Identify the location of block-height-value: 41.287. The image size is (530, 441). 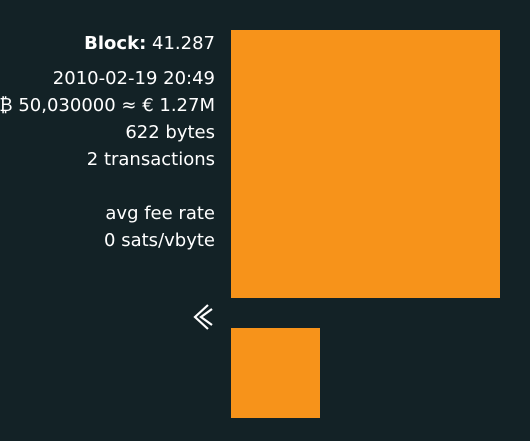
(183, 43).